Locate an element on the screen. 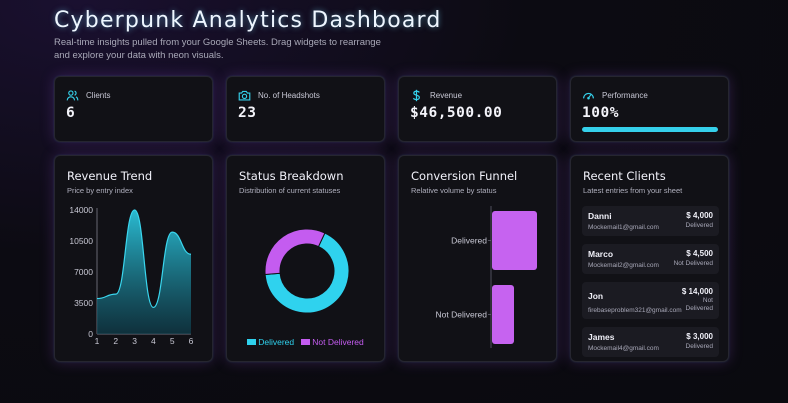 The height and width of the screenshot is (403, 788). revenue-line is located at coordinates (144, 259).